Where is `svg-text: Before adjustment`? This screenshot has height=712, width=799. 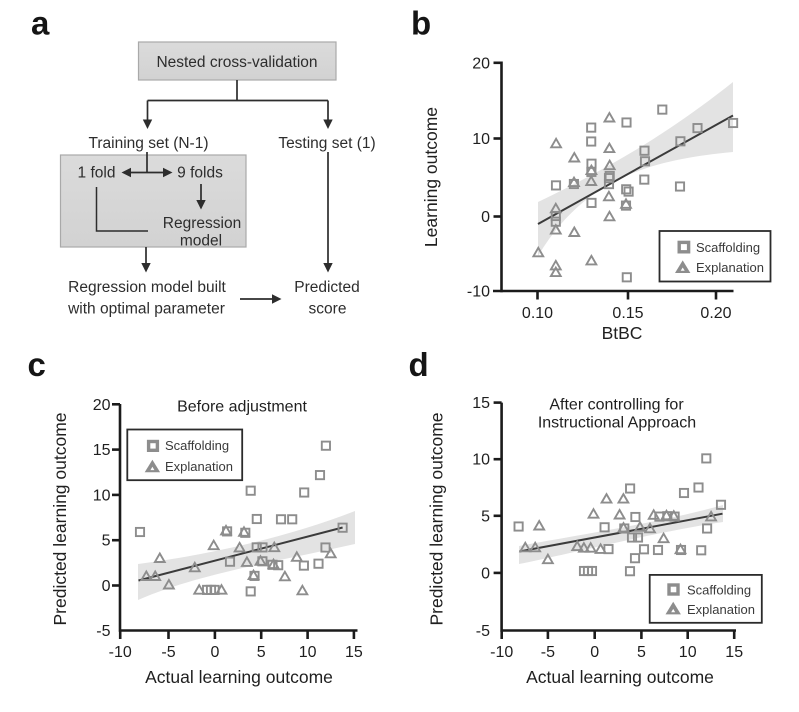
svg-text: Before adjustment is located at coordinates (242, 407).